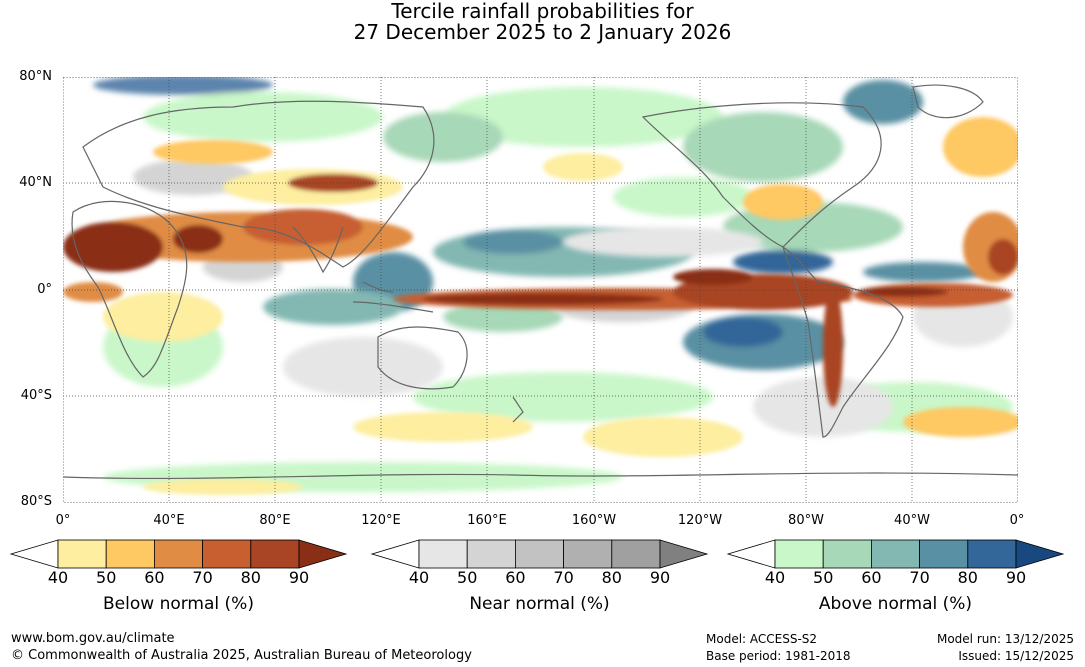  Describe the element at coordinates (751, 554) in the screenshot. I see `legend-2-lower-arrow` at that location.